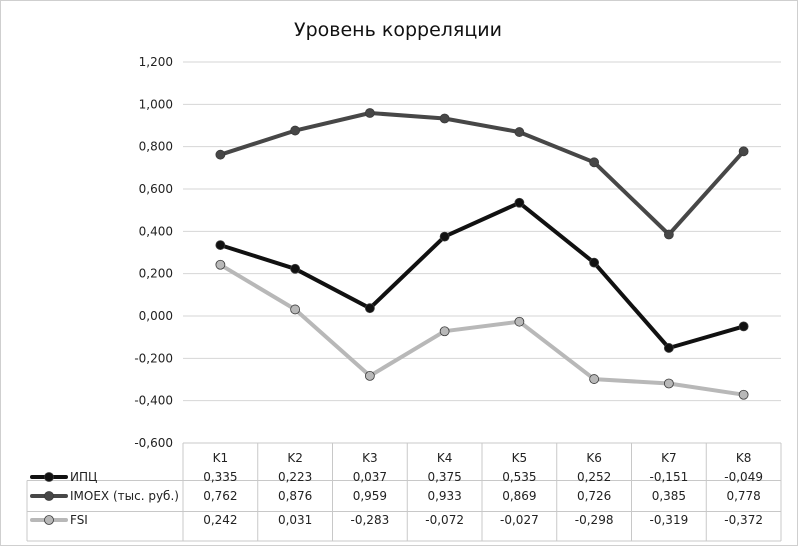 The image size is (798, 551). I want to click on y-tick-label: 1,200, so click(156, 62).